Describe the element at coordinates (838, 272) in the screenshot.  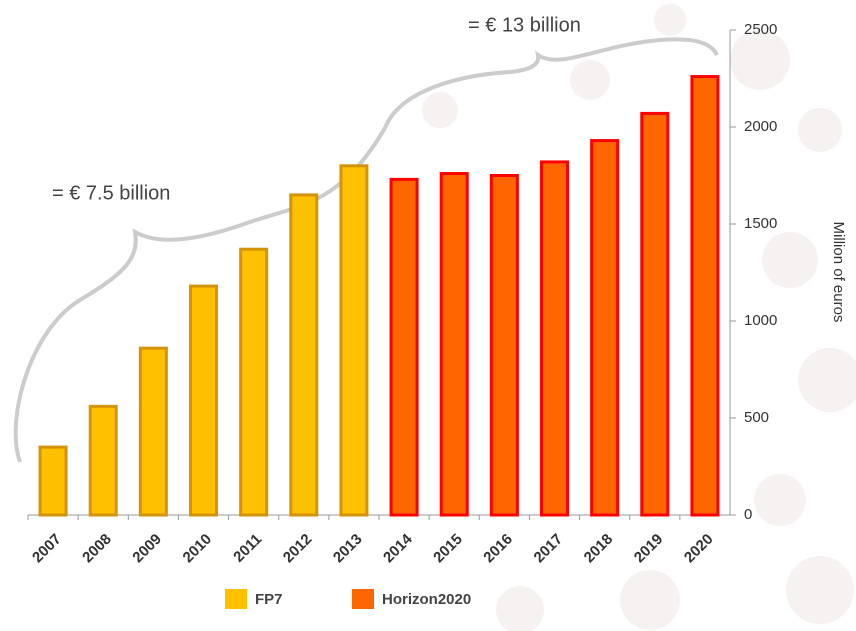
I see `y-axis-label: Million of euros` at that location.